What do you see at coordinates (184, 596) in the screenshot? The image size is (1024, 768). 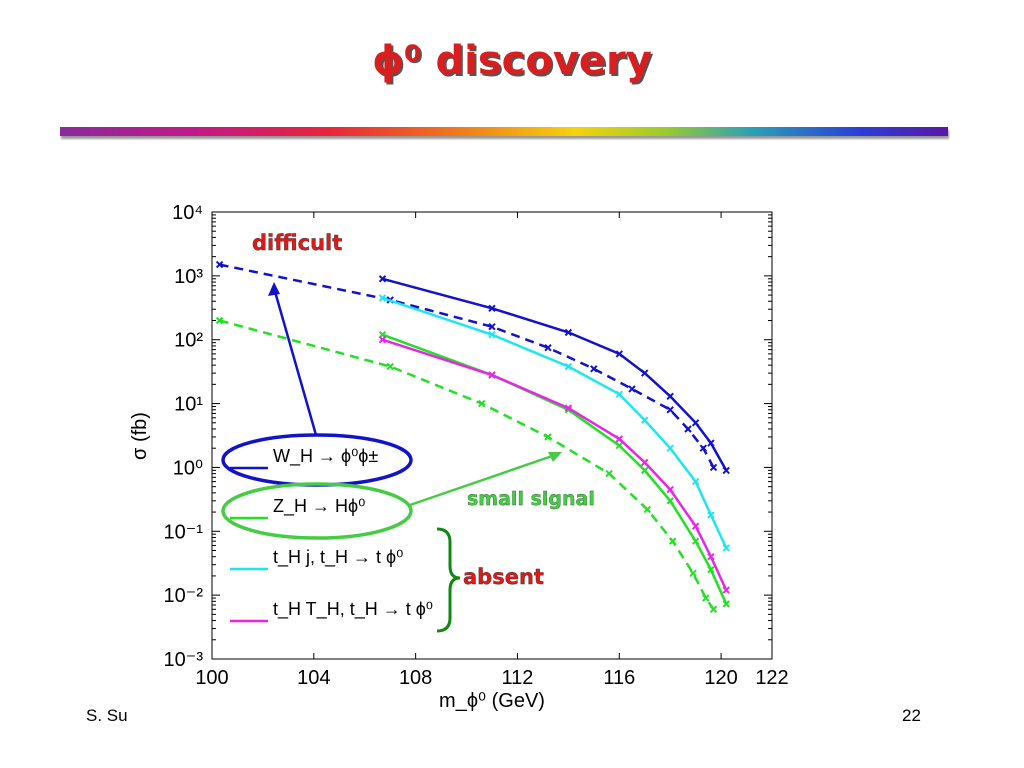 I see `y-tick-label: 10⁻²` at bounding box center [184, 596].